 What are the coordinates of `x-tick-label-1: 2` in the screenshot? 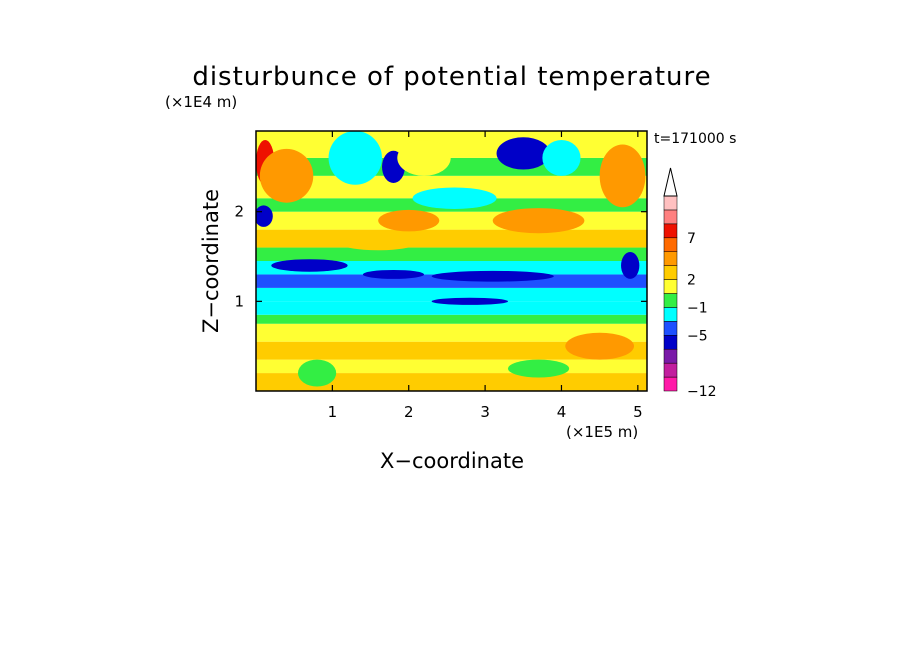 It's located at (409, 412).